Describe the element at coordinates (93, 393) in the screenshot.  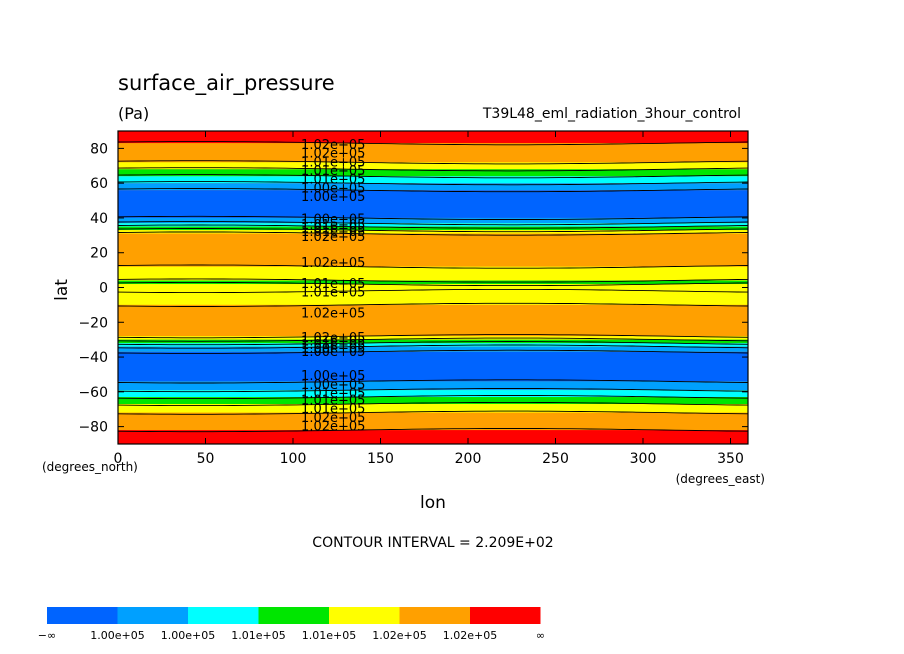
I see `y-tick-label: −60` at that location.